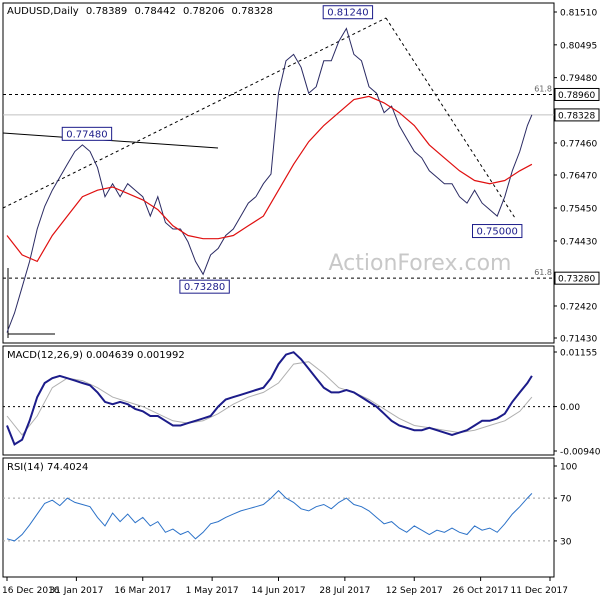  What do you see at coordinates (566, 500) in the screenshot?
I see `y-tick-label: 70` at bounding box center [566, 500].